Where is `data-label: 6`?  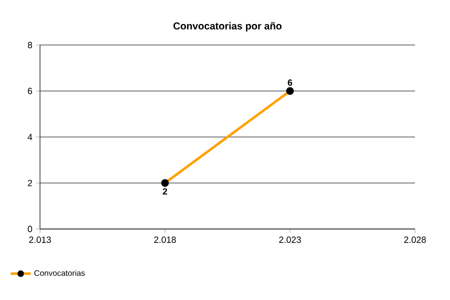
data-label: 6 is located at coordinates (290, 82).